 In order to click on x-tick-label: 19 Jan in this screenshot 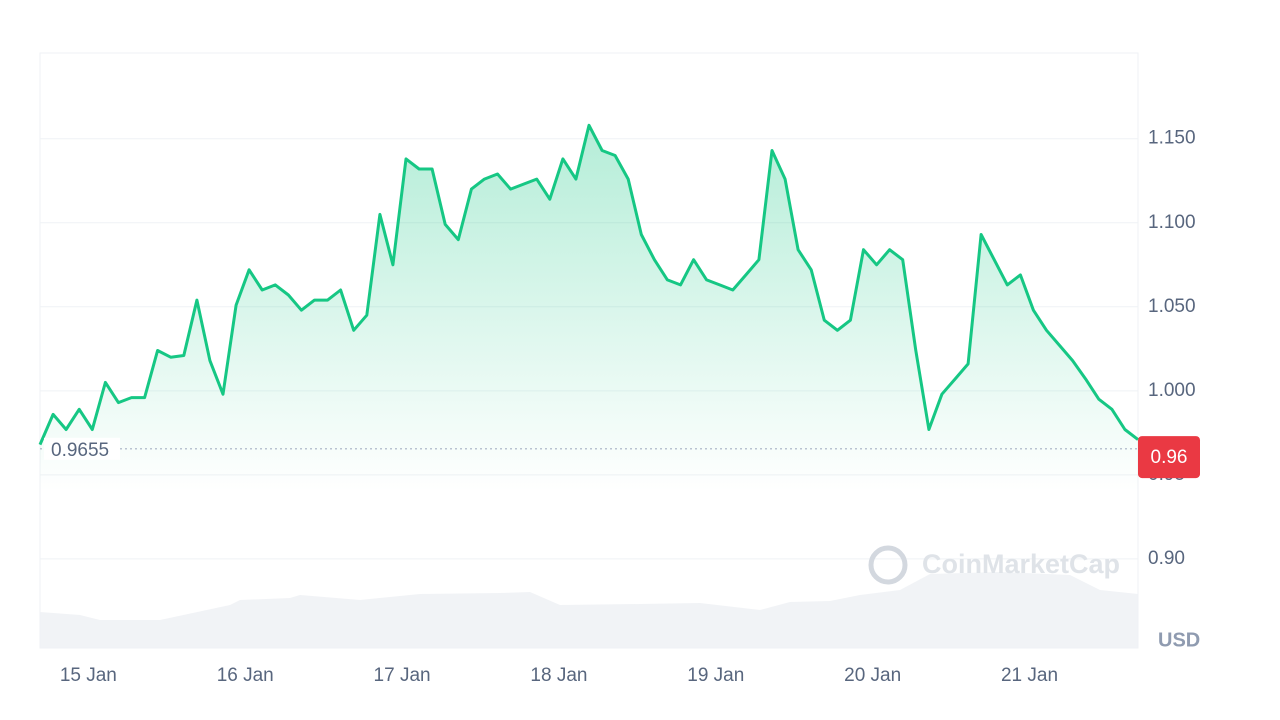, I will do `click(715, 675)`.